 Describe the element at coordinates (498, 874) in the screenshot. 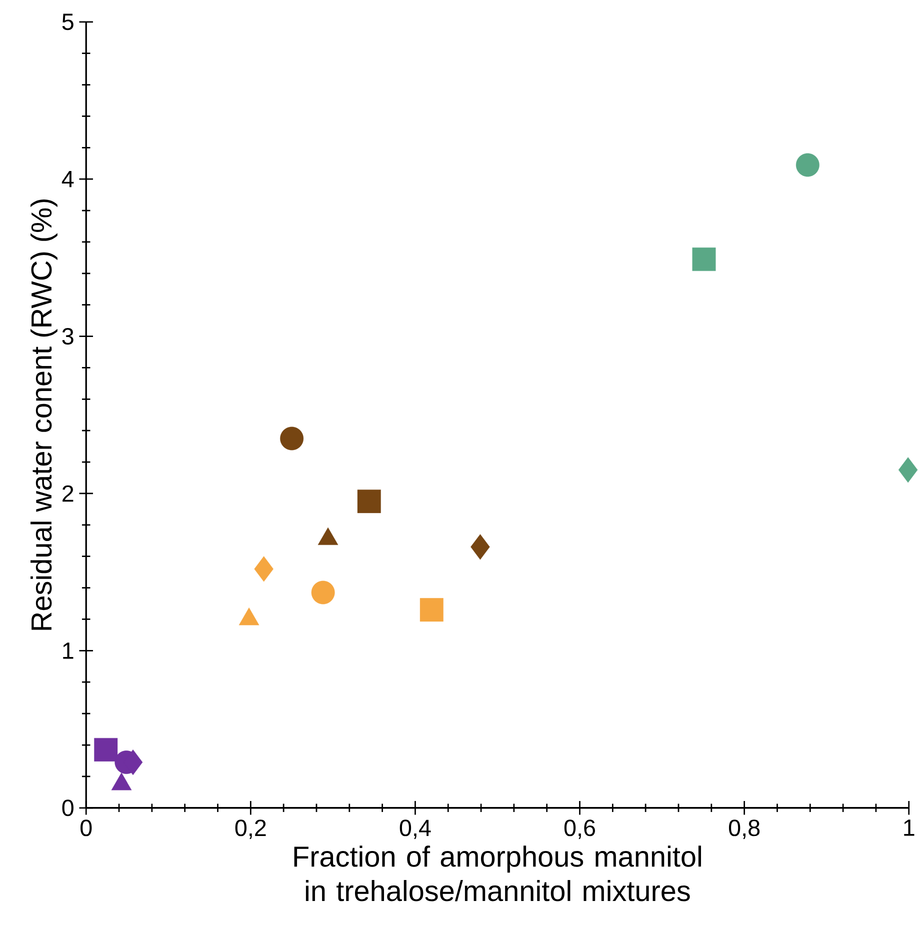

I see `x-axis-title: Fraction of amorphous mannitol in trehalose/mannitol mixtures` at that location.